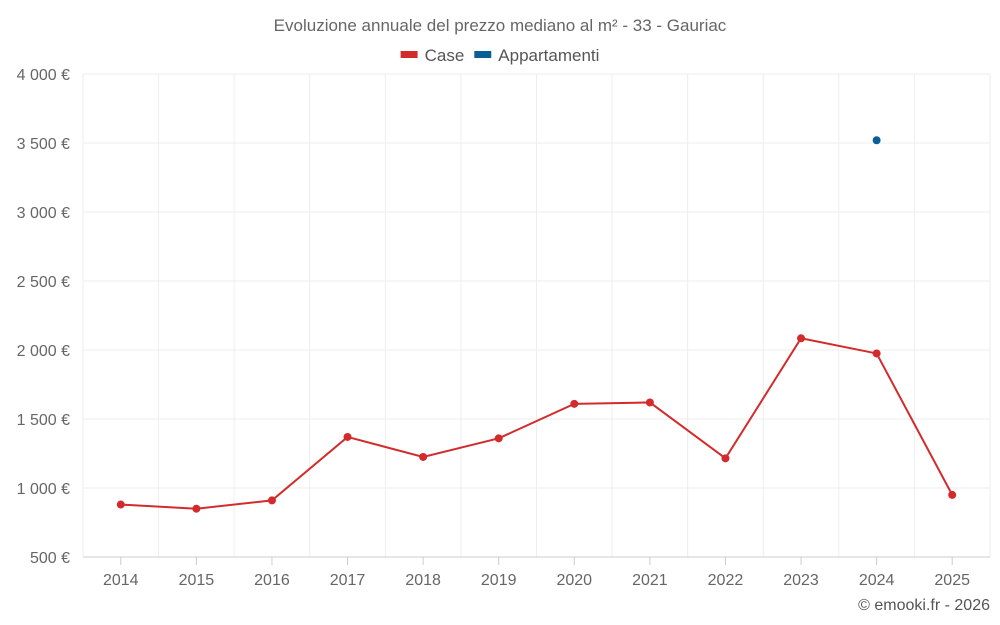  I want to click on data-point-case-2025, so click(952, 494).